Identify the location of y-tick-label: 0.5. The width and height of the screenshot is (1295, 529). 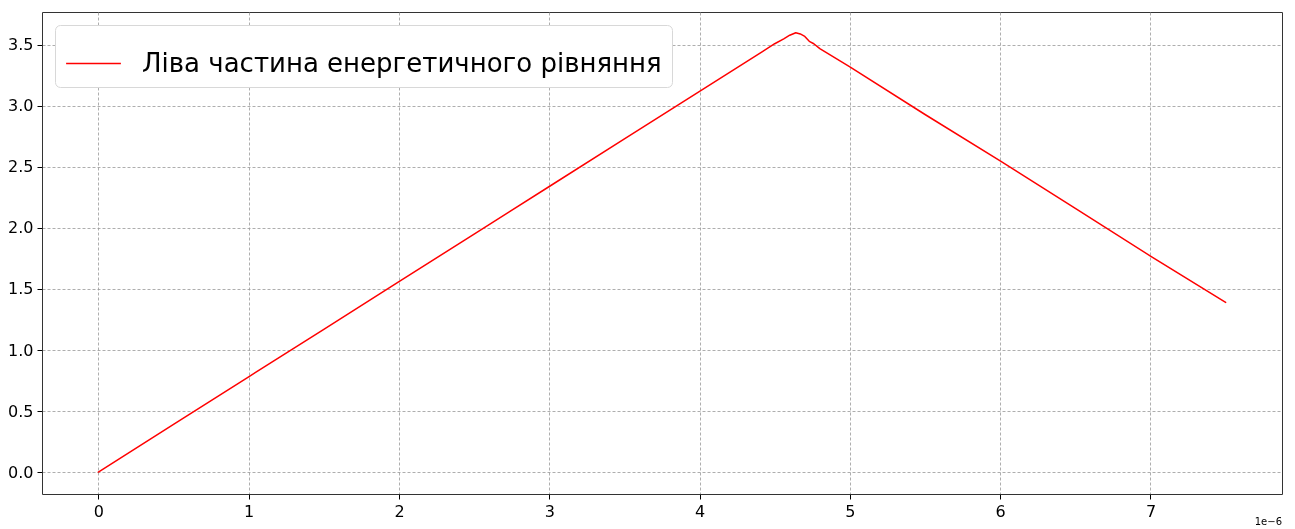
(21, 411).